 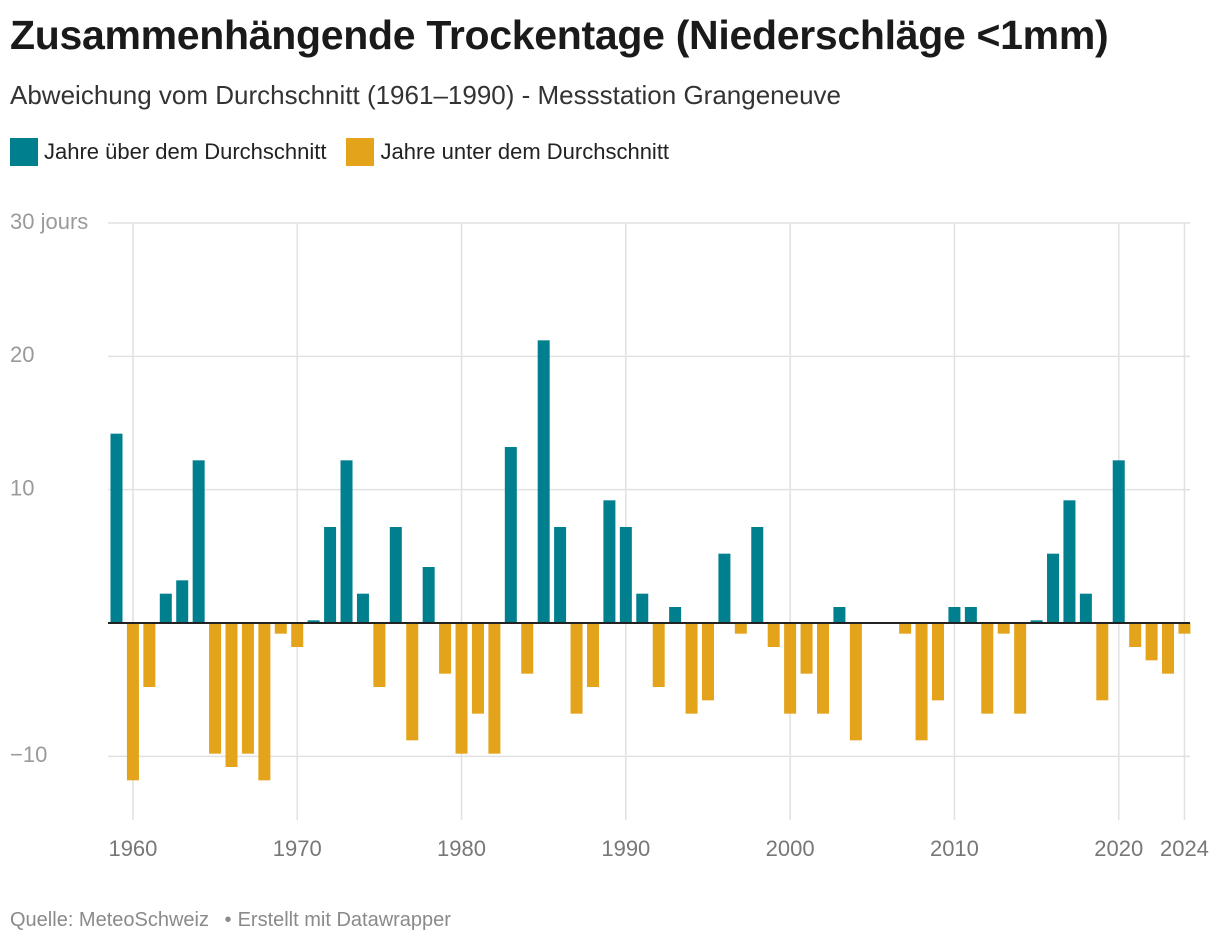 I want to click on y-tick-label: −10, so click(x=28, y=754).